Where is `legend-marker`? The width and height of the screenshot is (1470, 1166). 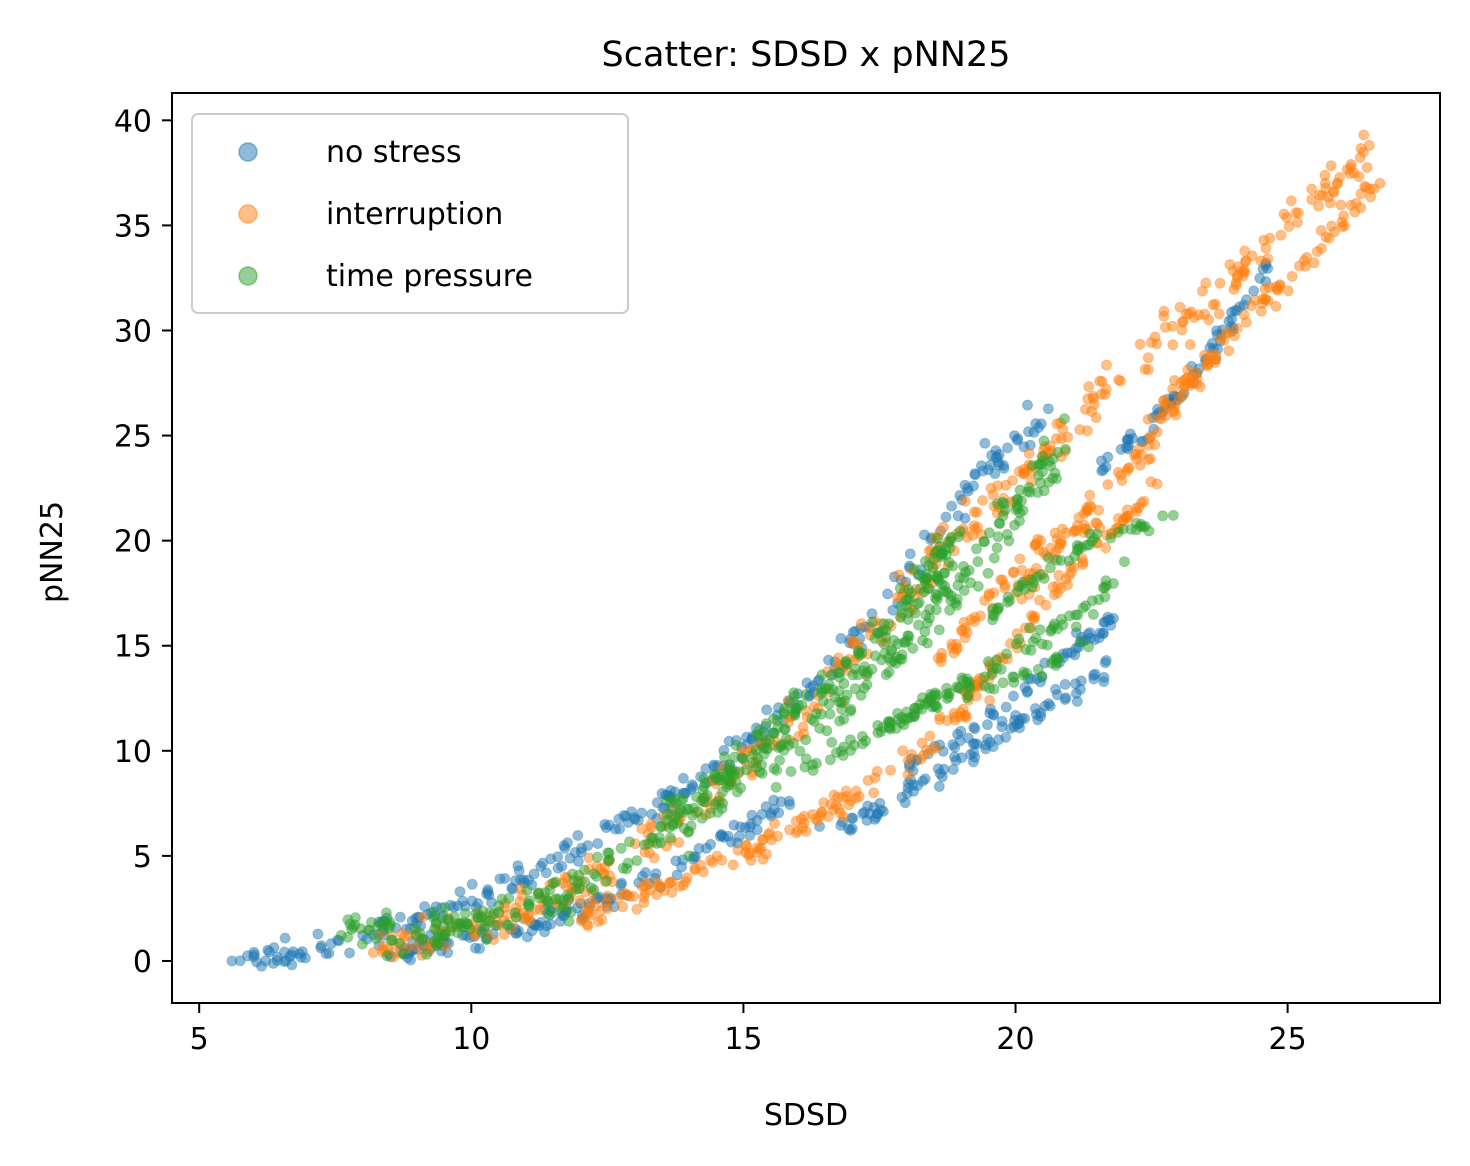
legend-marker is located at coordinates (248, 276).